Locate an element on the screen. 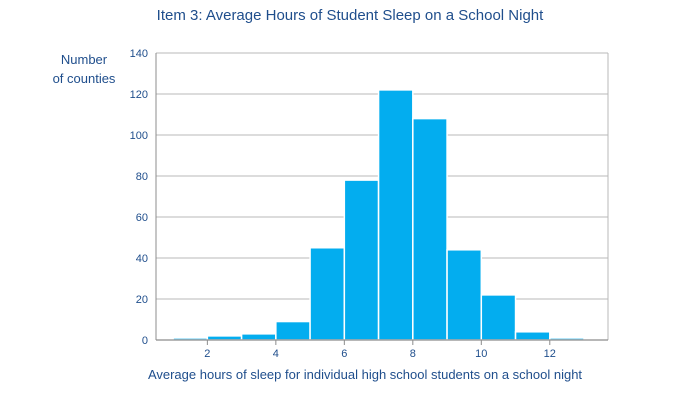  y-axis-label-line-1: Number is located at coordinates (84, 59).